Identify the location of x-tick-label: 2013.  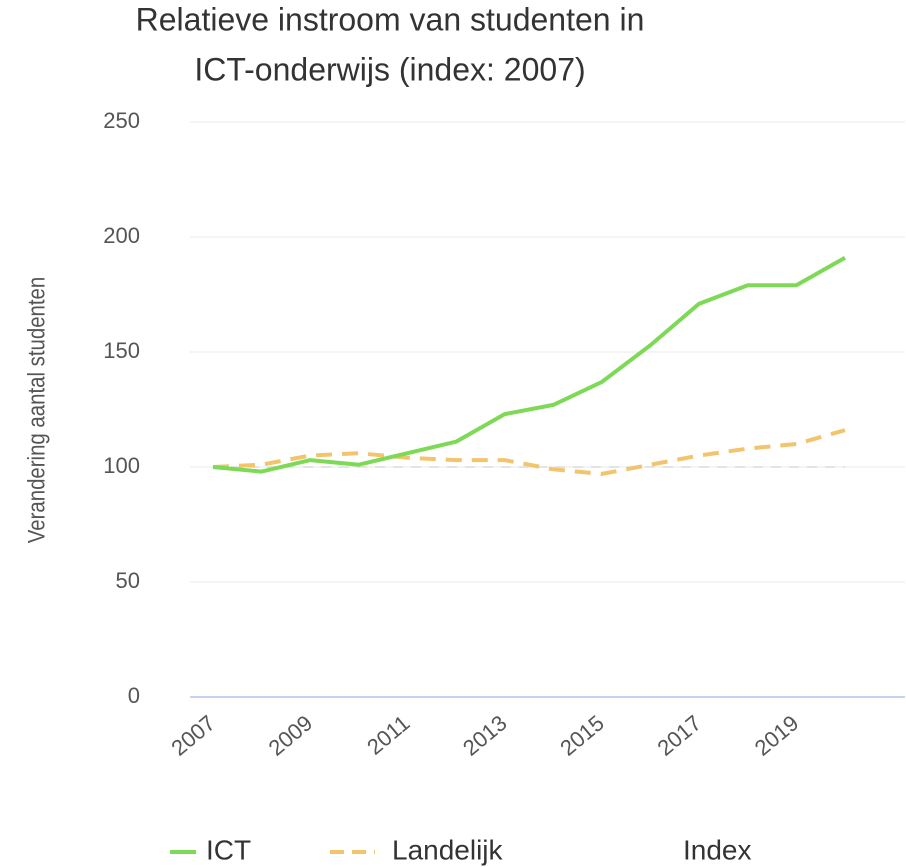
(485, 735).